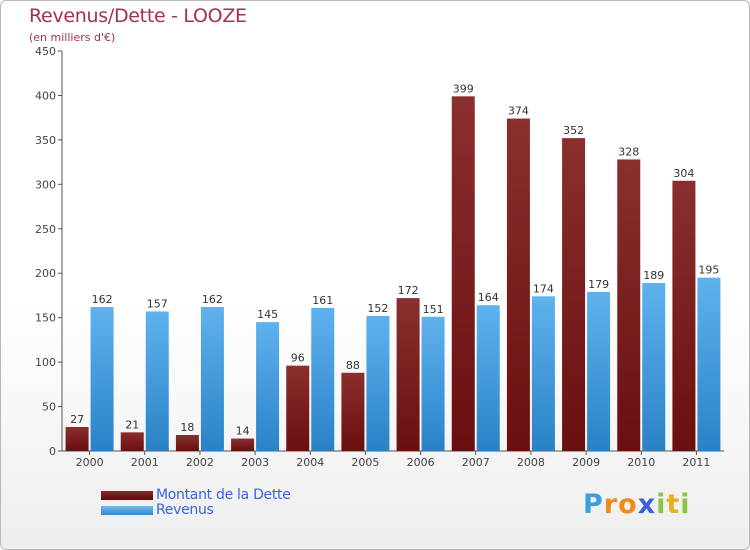 This screenshot has height=550, width=750. I want to click on logo-letter: x, so click(647, 504).